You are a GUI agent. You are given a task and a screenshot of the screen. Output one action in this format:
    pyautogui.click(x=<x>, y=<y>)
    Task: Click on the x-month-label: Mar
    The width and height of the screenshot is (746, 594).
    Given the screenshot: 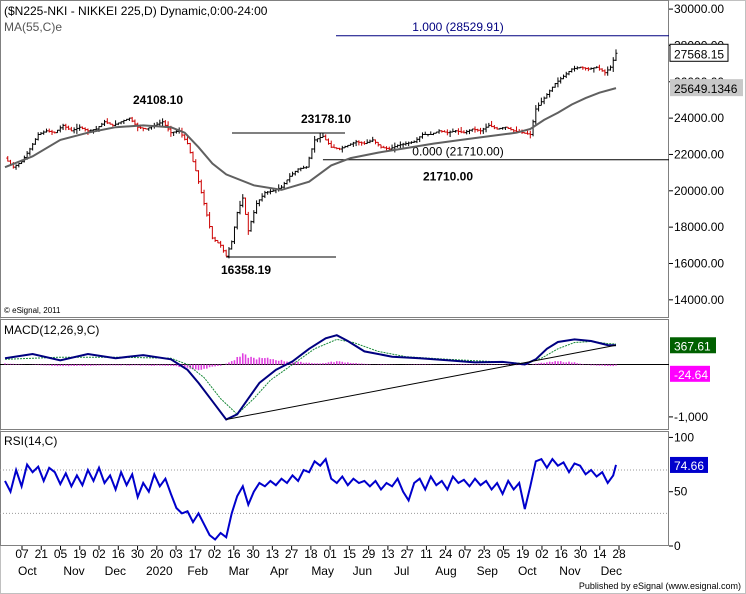 What is the action you would take?
    pyautogui.click(x=239, y=571)
    